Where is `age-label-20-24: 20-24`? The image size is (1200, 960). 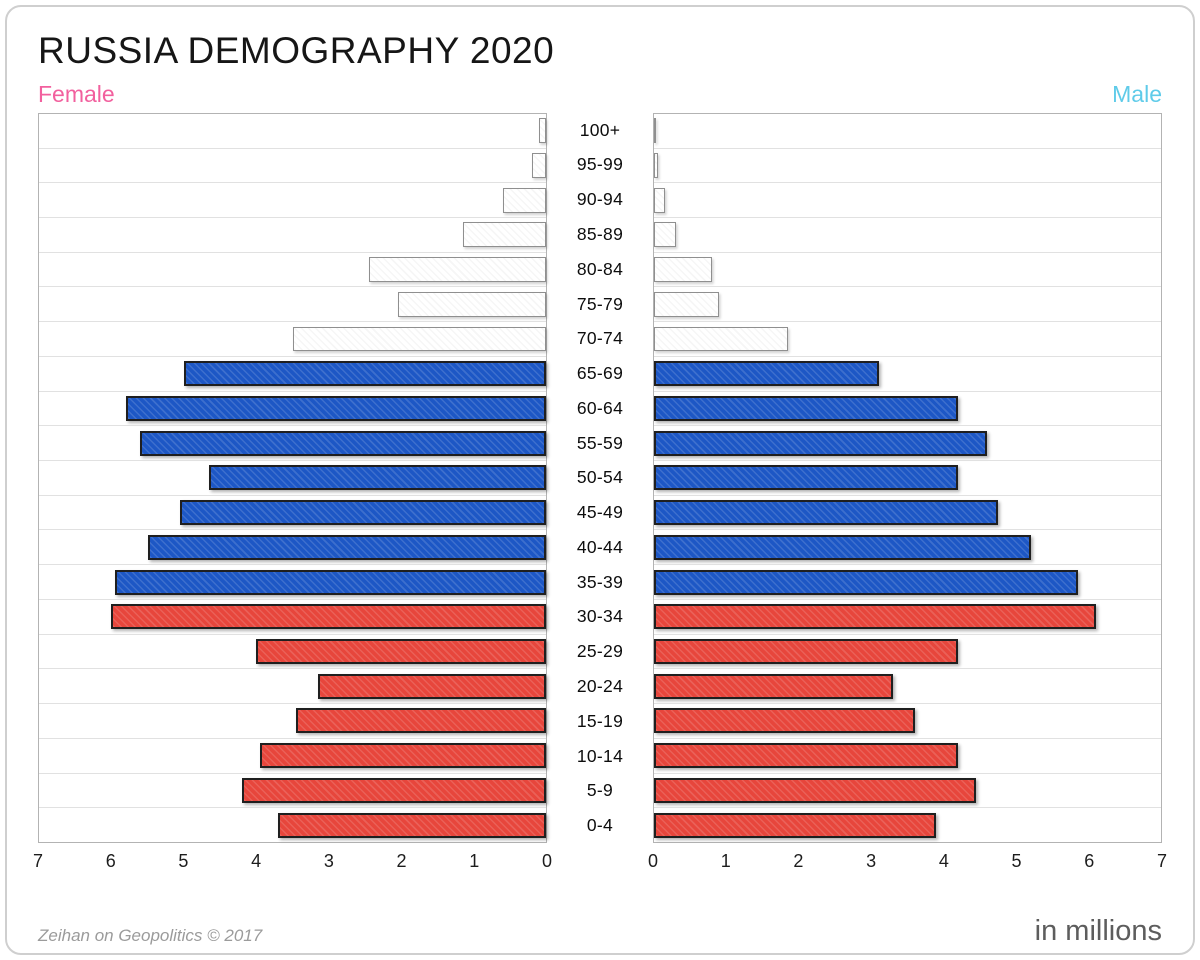 age-label-20-24: 20-24 is located at coordinates (600, 685).